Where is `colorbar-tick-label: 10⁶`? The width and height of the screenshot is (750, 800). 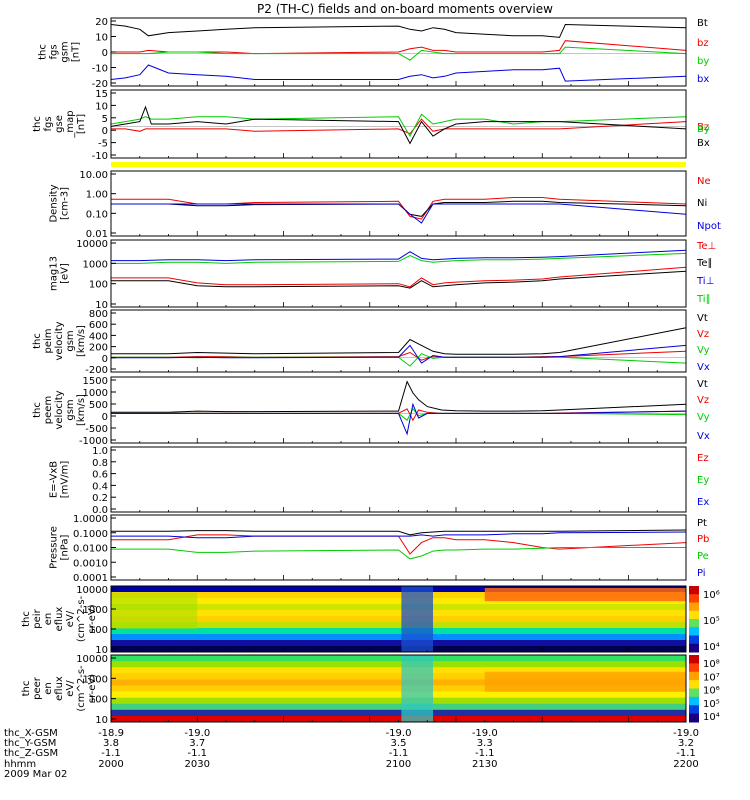 colorbar-tick-label: 10⁶ is located at coordinates (711, 691).